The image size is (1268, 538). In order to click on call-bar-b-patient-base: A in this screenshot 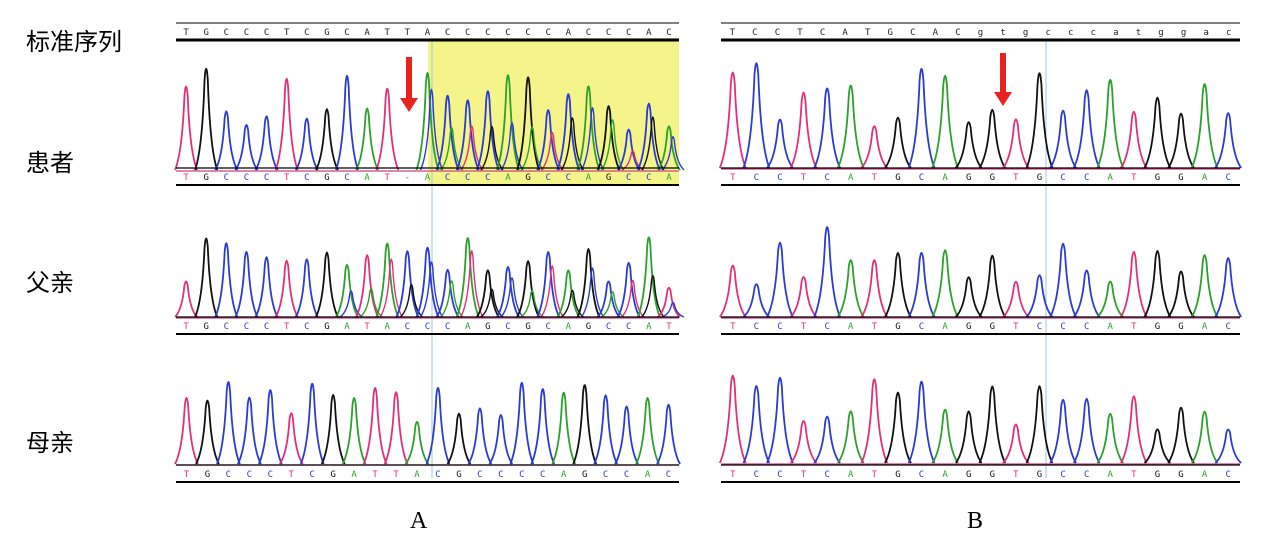, I will do `click(945, 178)`.